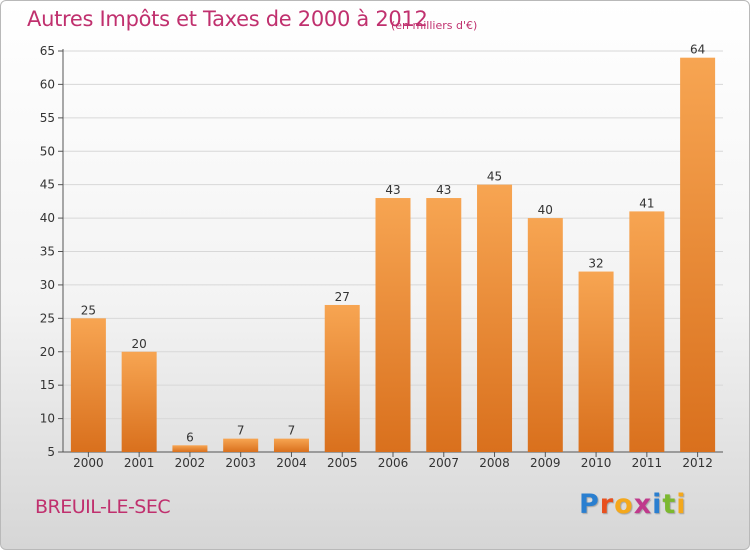 The image size is (750, 550). What do you see at coordinates (47, 118) in the screenshot?
I see `y-tick-label: 55` at bounding box center [47, 118].